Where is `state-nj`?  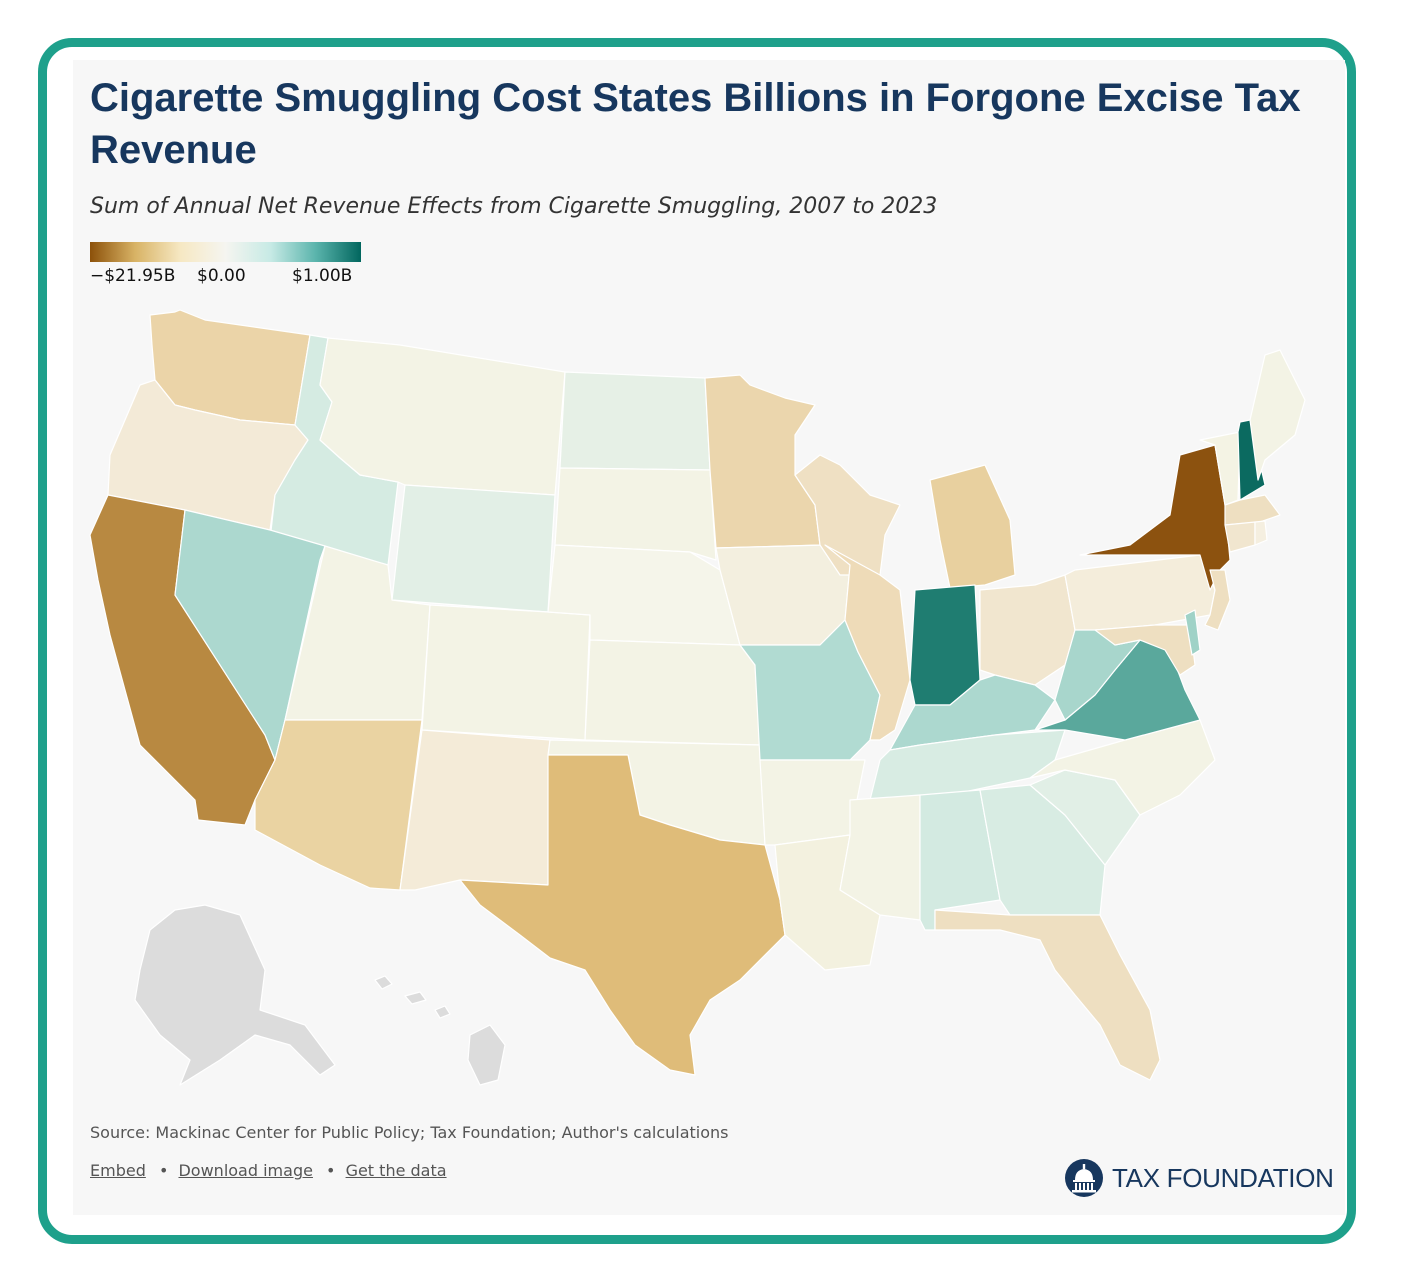 state-nj is located at coordinates (1217, 600).